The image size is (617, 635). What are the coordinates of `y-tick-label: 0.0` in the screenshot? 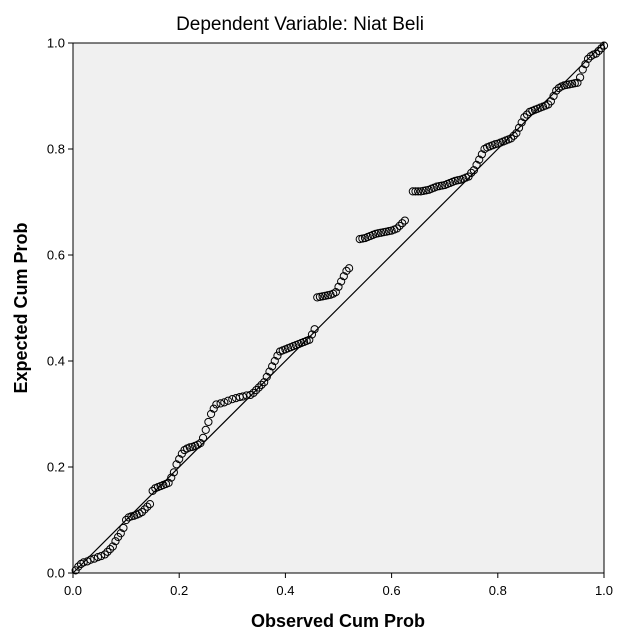 It's located at (56, 573).